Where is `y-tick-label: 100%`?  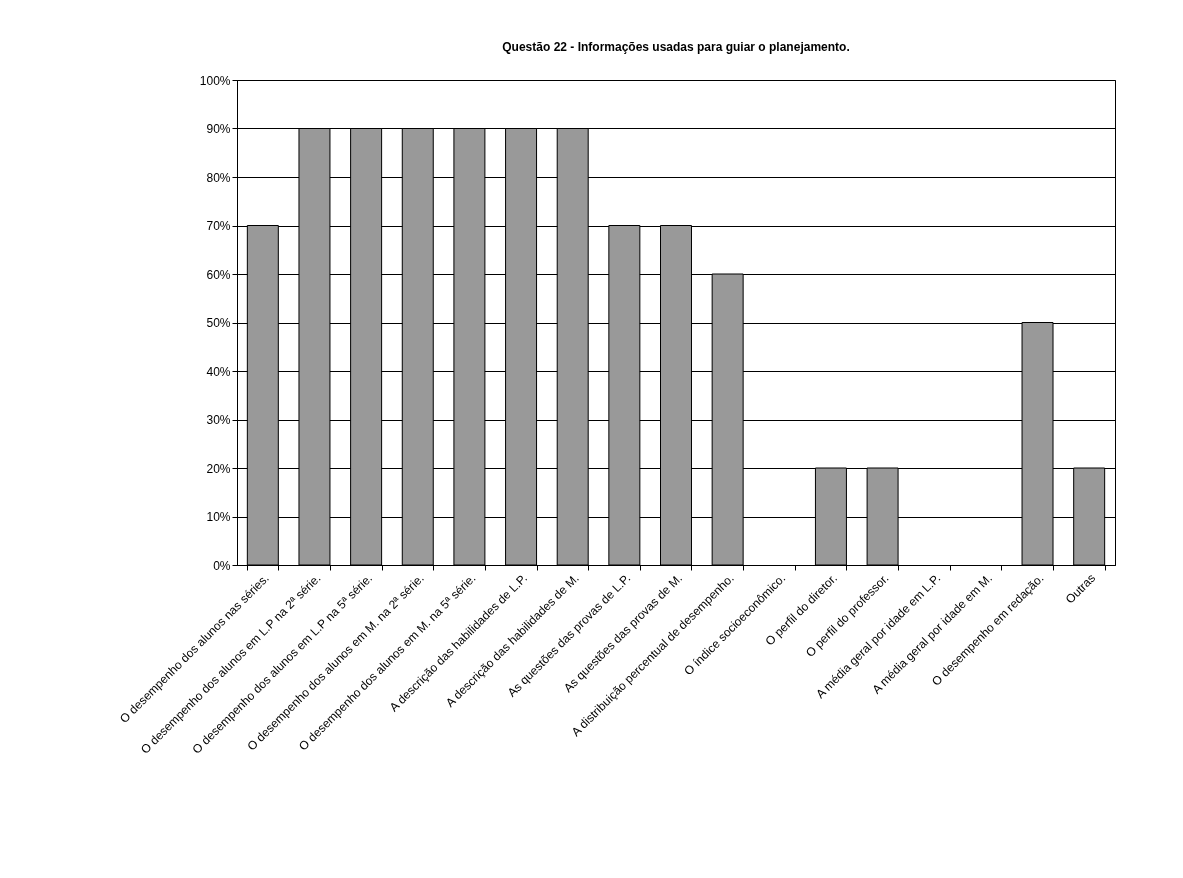 y-tick-label: 100% is located at coordinates (215, 80).